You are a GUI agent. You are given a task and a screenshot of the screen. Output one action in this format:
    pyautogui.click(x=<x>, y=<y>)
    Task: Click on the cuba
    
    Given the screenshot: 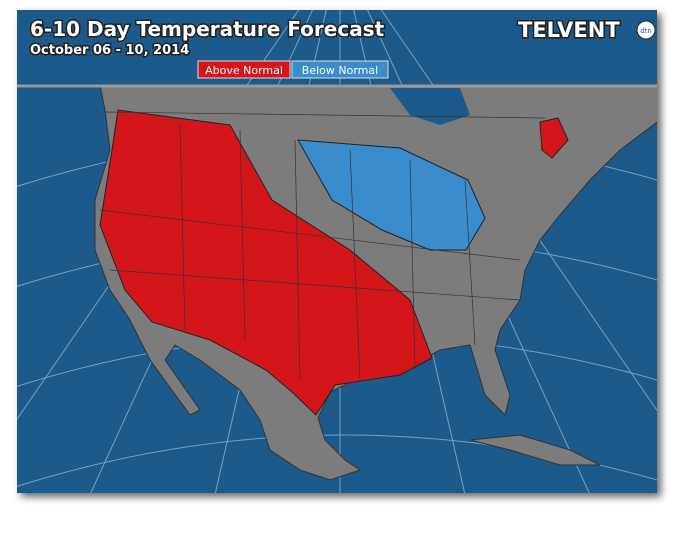 What is the action you would take?
    pyautogui.click(x=535, y=450)
    